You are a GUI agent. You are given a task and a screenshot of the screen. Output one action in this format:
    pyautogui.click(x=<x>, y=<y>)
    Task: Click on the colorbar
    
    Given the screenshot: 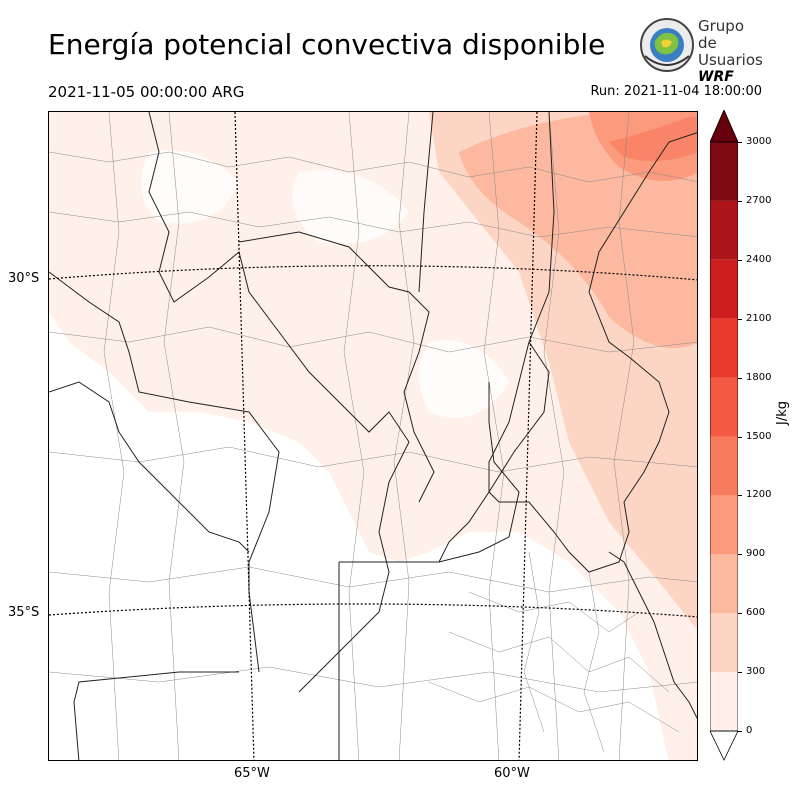 What is the action you would take?
    pyautogui.click(x=724, y=435)
    